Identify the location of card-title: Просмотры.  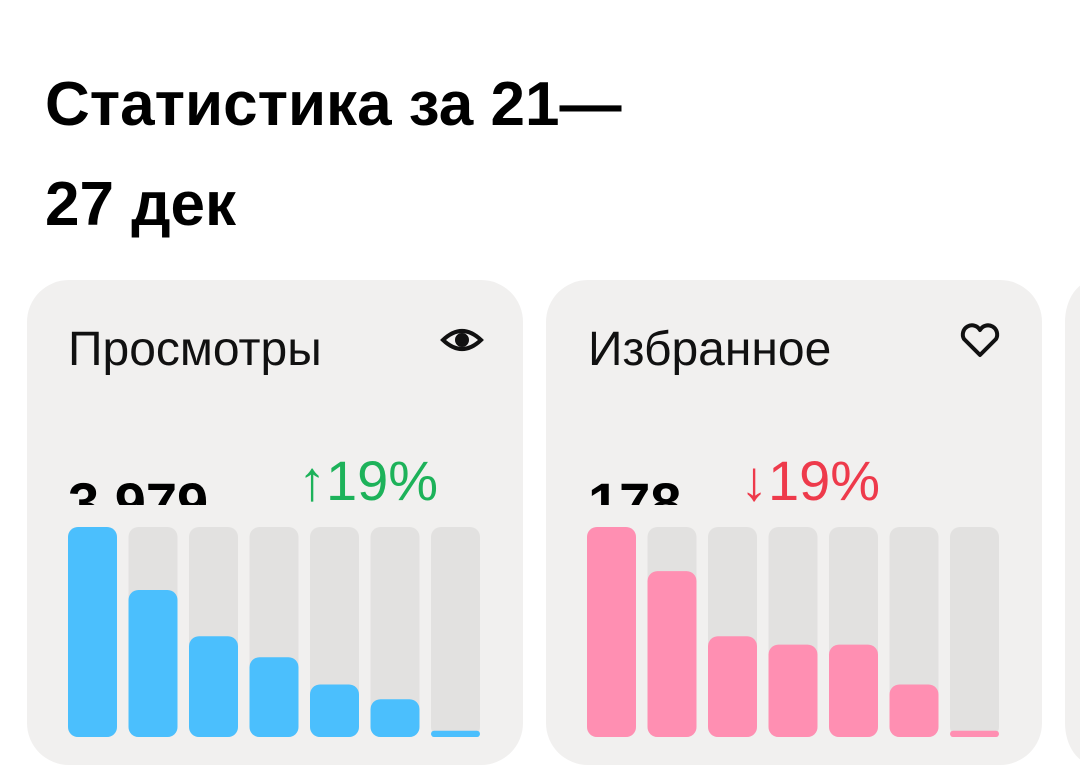
(195, 349).